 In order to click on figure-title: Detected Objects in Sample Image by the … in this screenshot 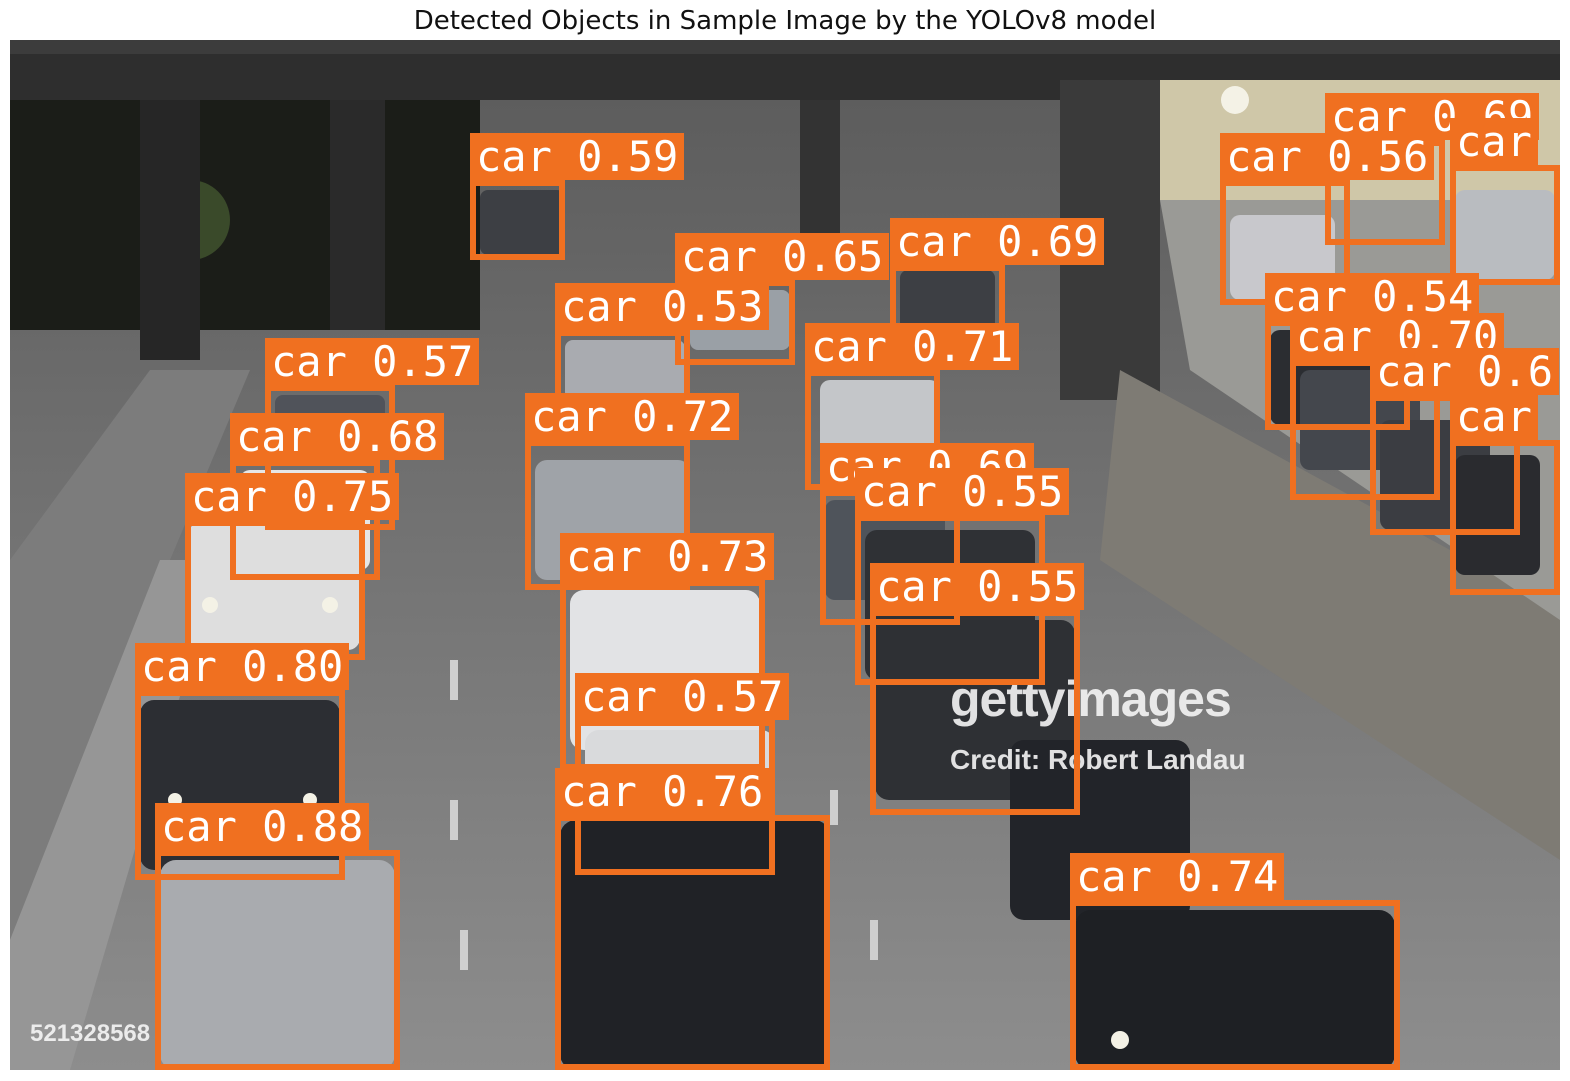, I will do `click(785, 21)`.